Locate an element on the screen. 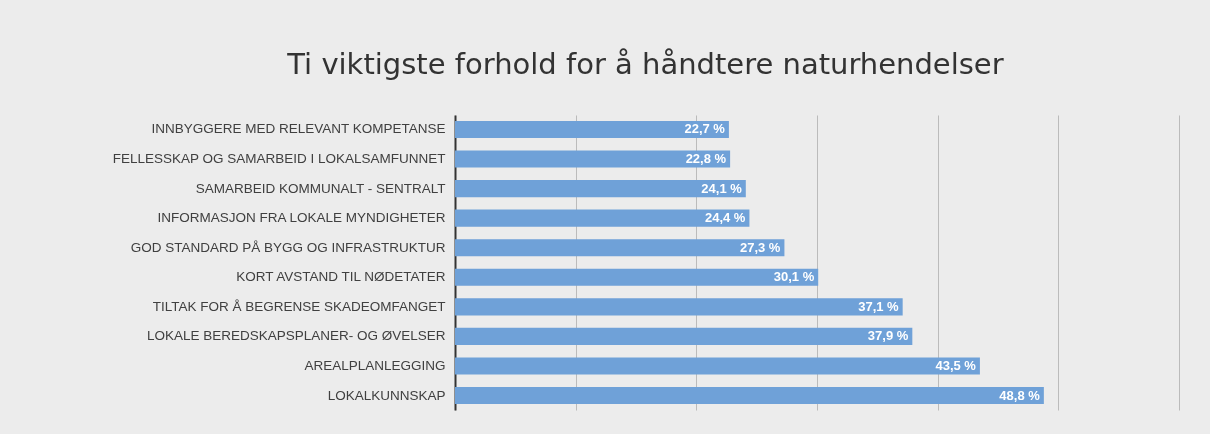 This screenshot has width=1210, height=434. y-tick-label: LOKALKUNNSKAP is located at coordinates (386, 395).